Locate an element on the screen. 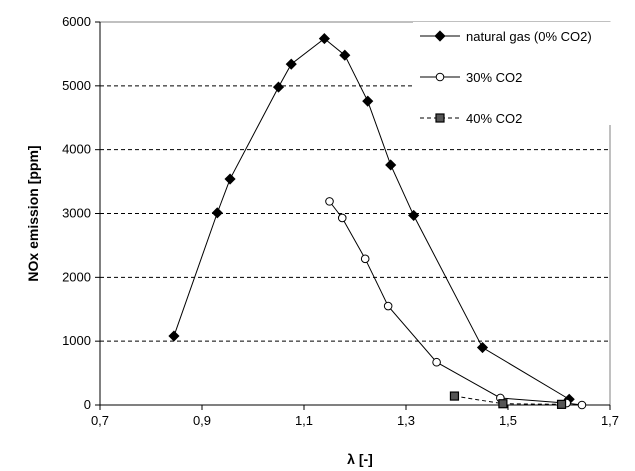 This screenshot has height=471, width=635. legend-background is located at coordinates (520, 73).